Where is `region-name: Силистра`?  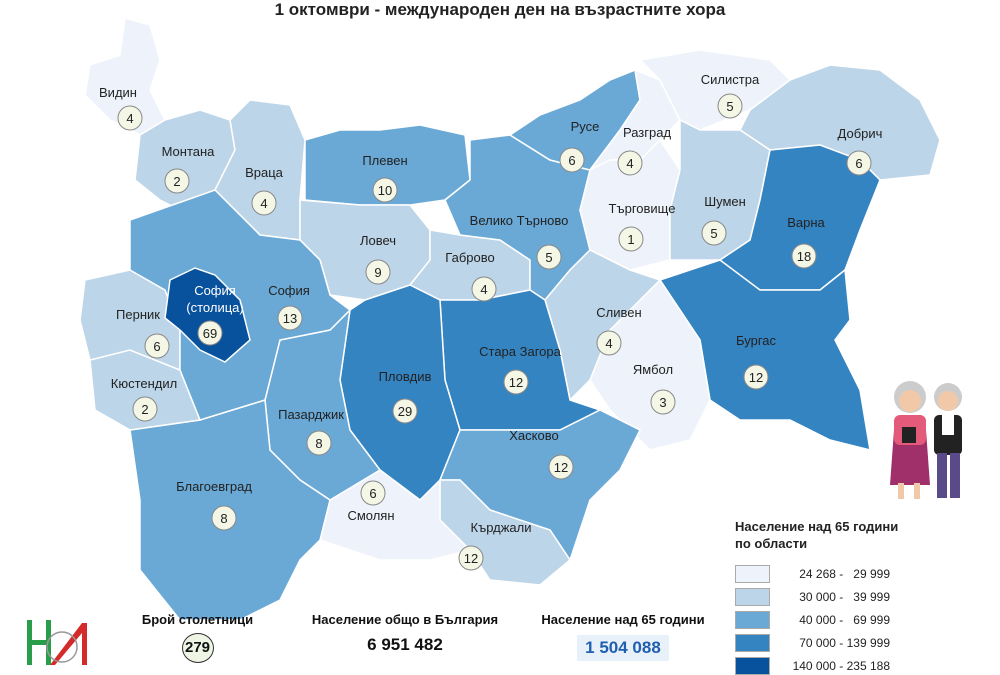 region-name: Силистра is located at coordinates (730, 79).